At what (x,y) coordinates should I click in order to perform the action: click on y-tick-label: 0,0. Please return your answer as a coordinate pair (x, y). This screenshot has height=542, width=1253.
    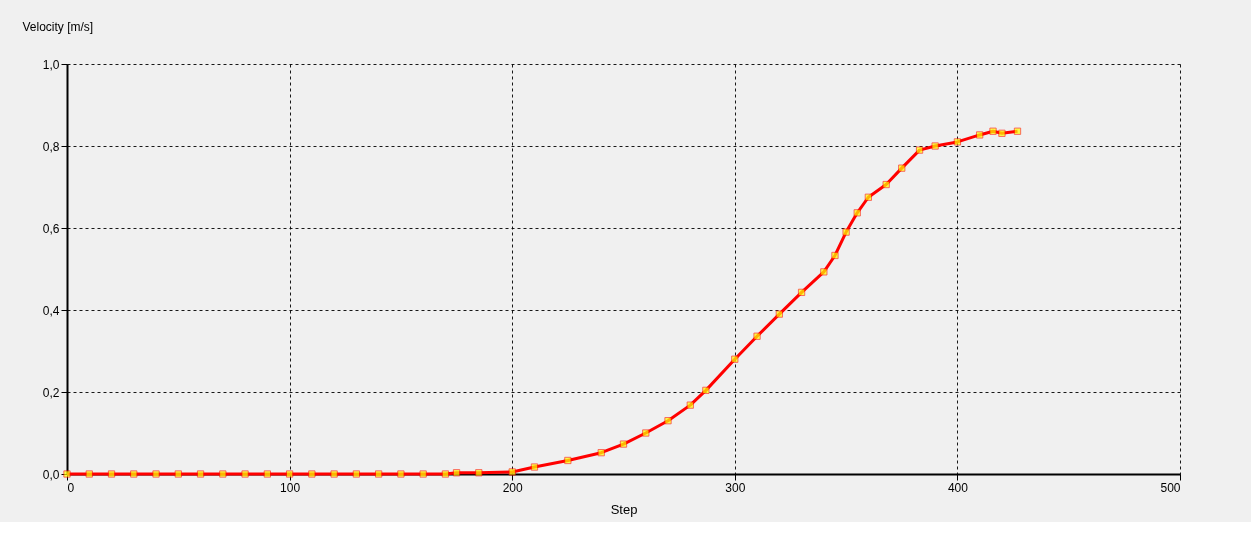
    Looking at the image, I should click on (51, 474).